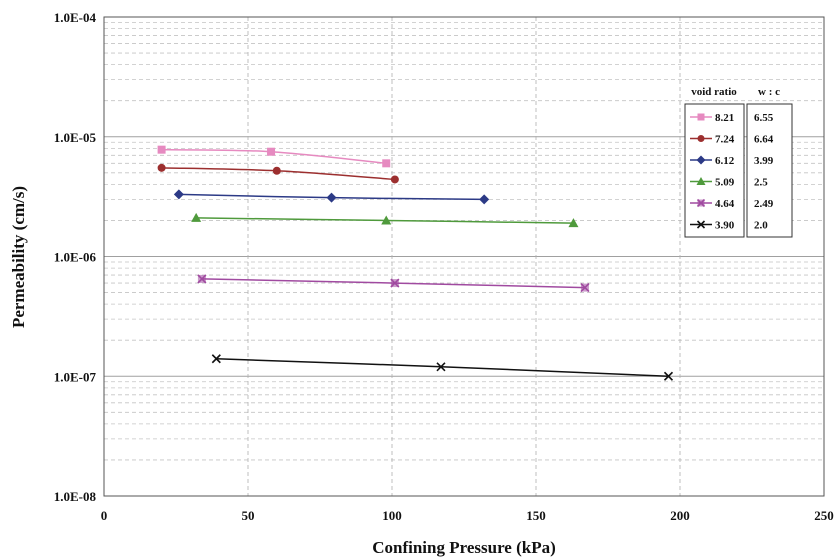  What do you see at coordinates (764, 204) in the screenshot?
I see `legend-wc-value: 2.49` at bounding box center [764, 204].